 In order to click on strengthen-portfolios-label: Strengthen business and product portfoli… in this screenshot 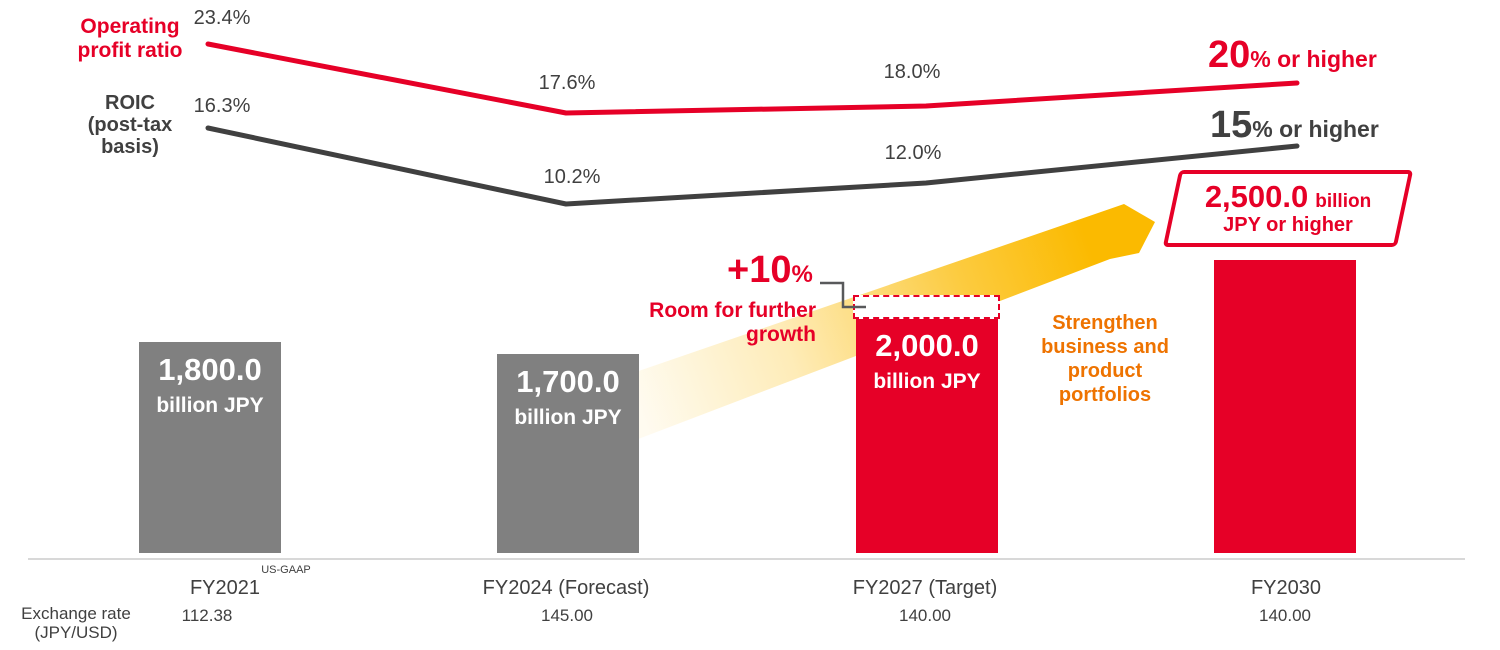, I will do `click(1105, 359)`.